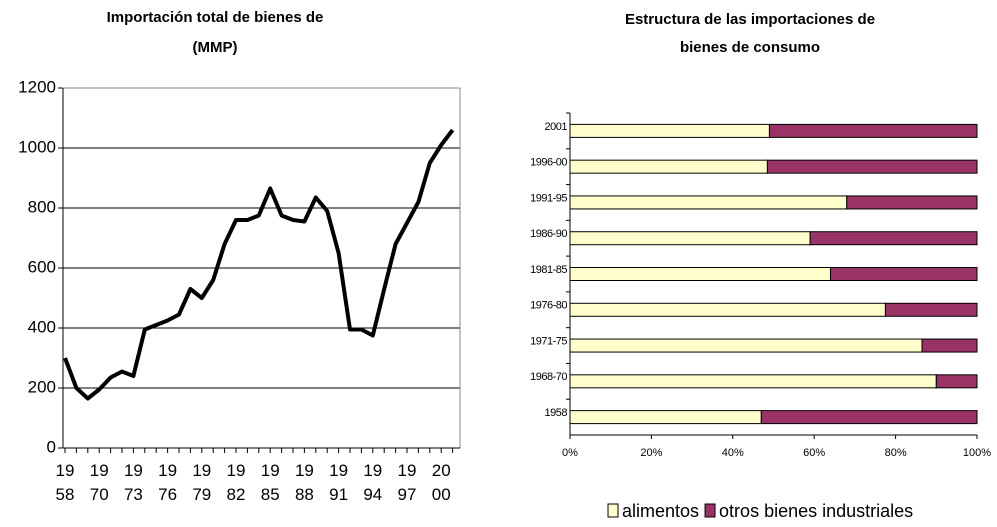  I want to click on x-tick-label: 20 00, so click(441, 482).